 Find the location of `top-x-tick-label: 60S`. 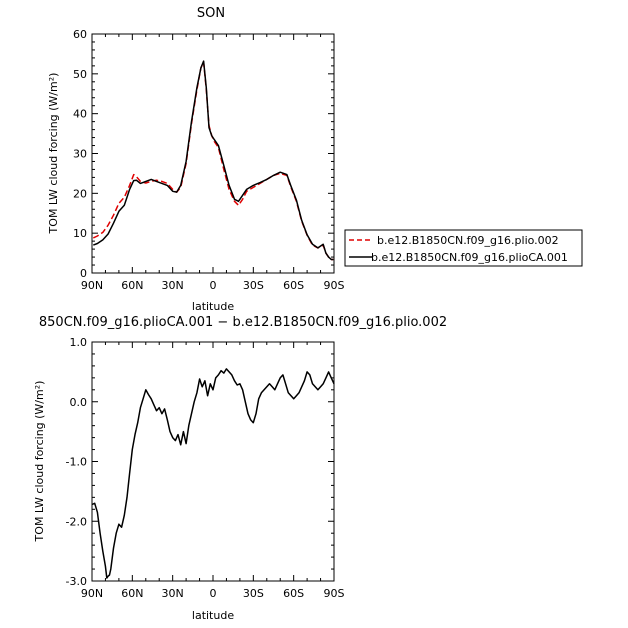

top-x-tick-label: 60S is located at coordinates (293, 285).